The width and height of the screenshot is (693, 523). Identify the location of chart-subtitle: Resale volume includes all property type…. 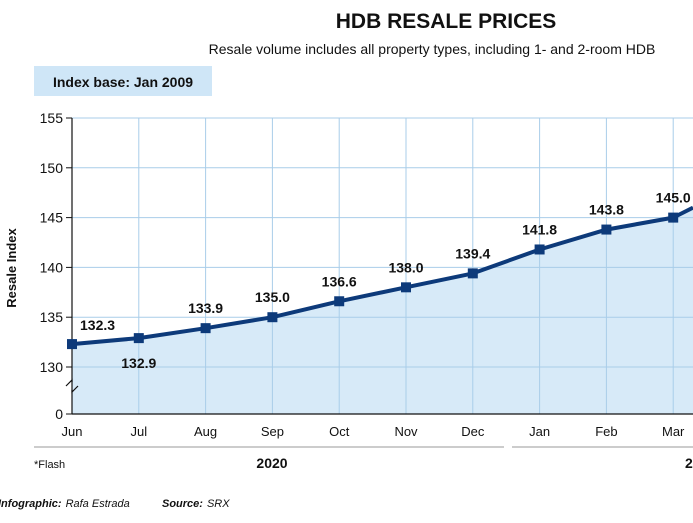
(432, 49).